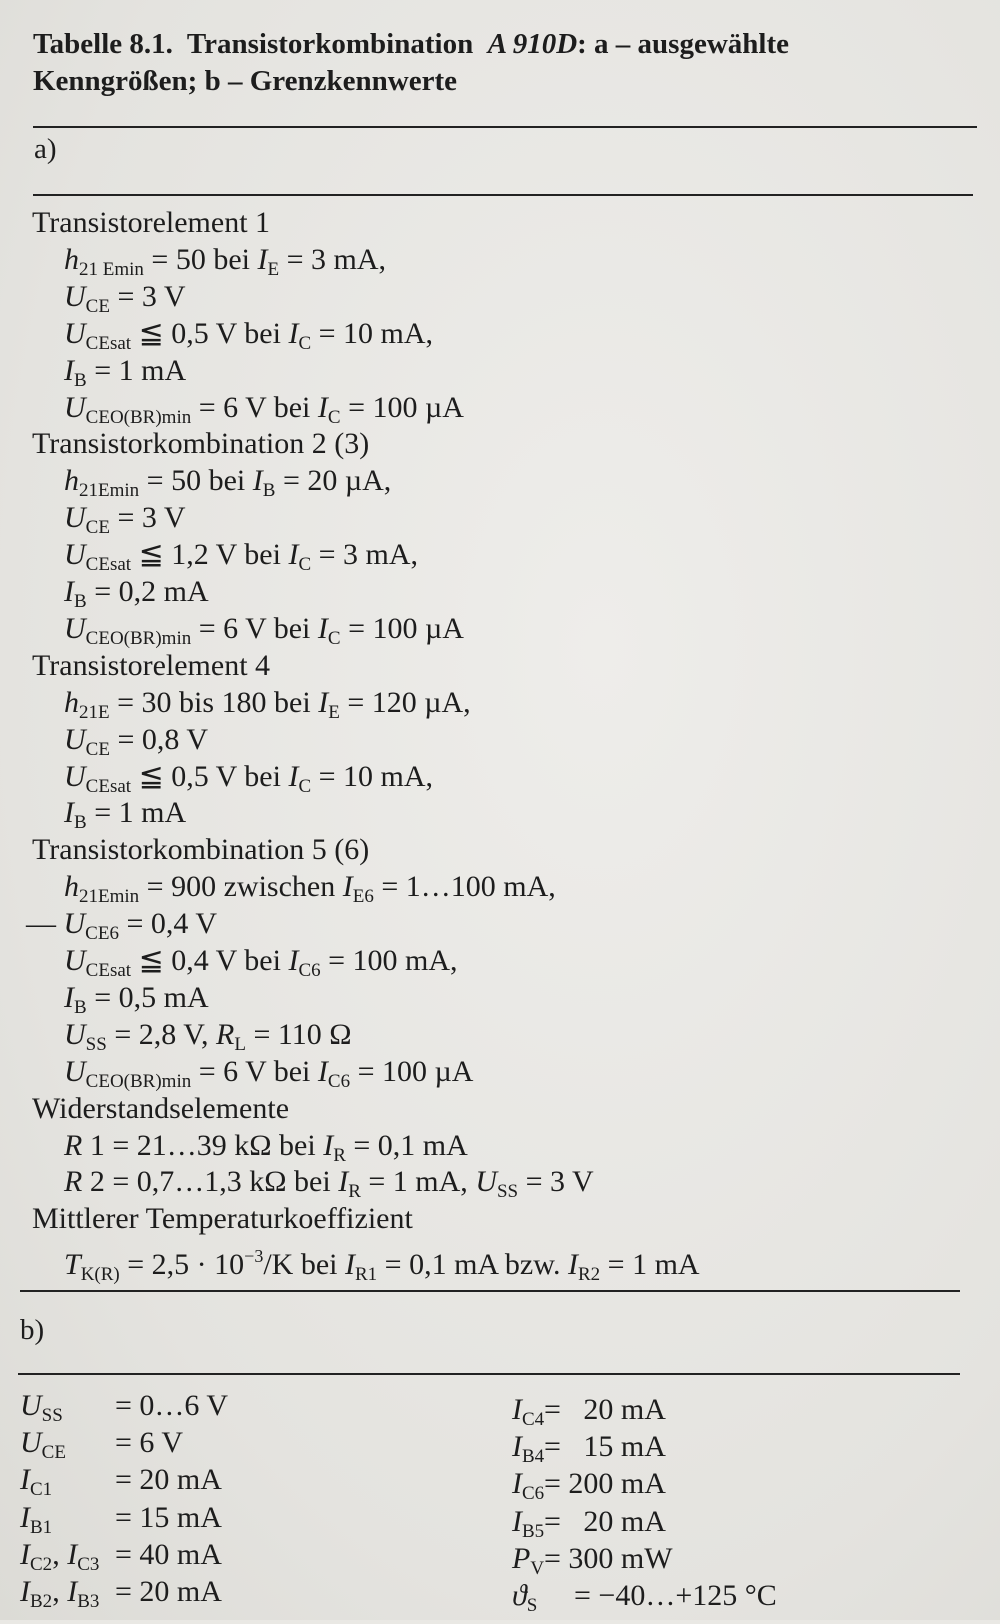 The width and height of the screenshot is (1000, 1624). I want to click on text-run: —, so click(45, 924).